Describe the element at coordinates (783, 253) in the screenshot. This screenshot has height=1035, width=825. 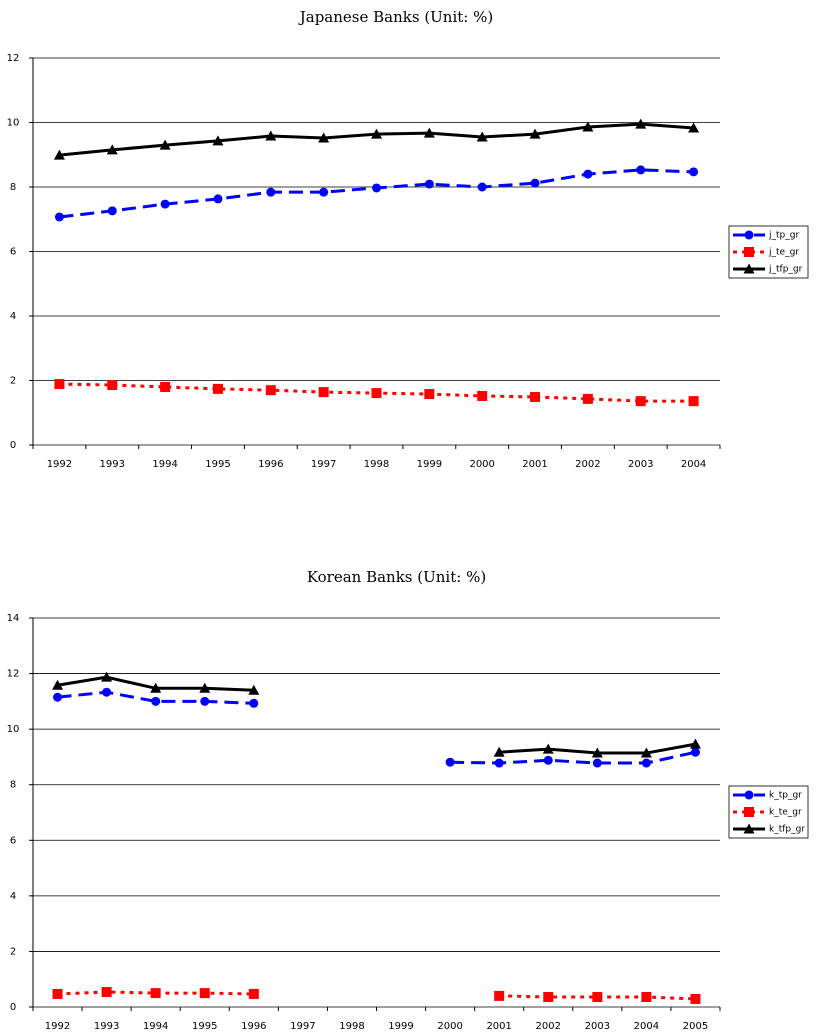
I see `legend-label: j_te_gr` at that location.